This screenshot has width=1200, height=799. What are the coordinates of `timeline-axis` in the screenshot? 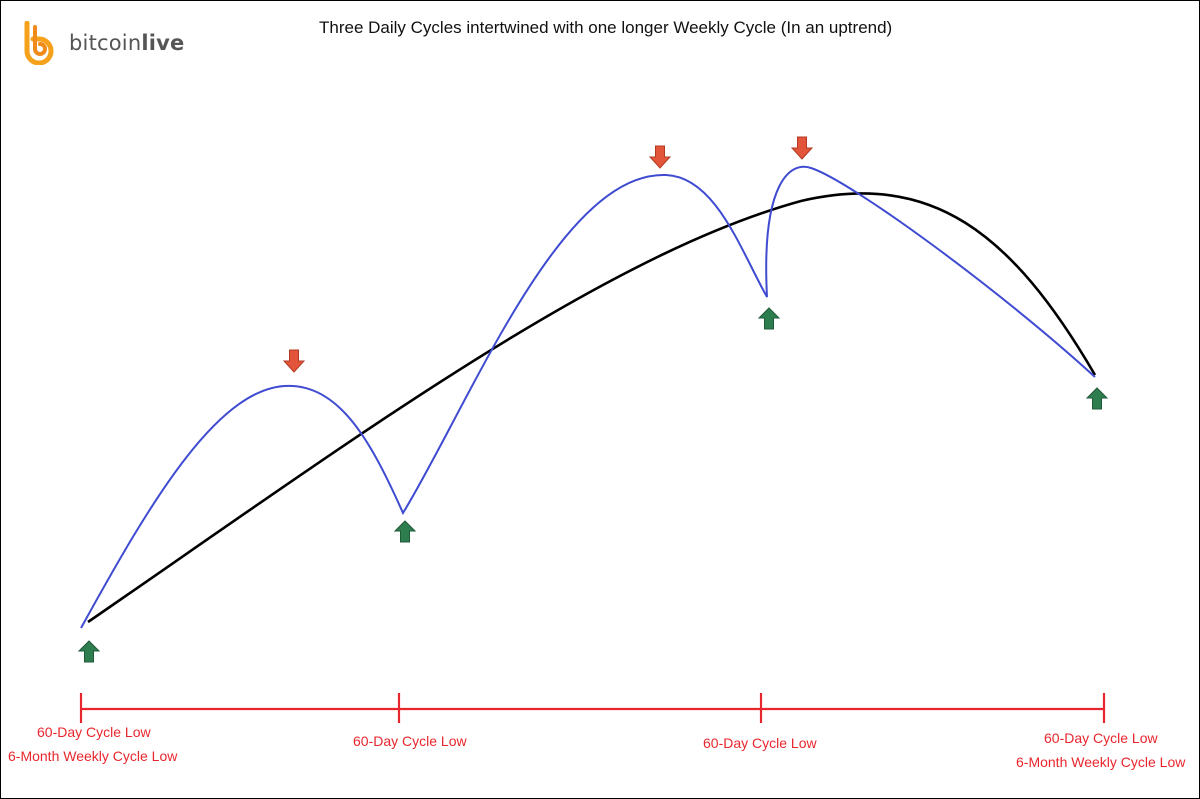 It's located at (592, 708).